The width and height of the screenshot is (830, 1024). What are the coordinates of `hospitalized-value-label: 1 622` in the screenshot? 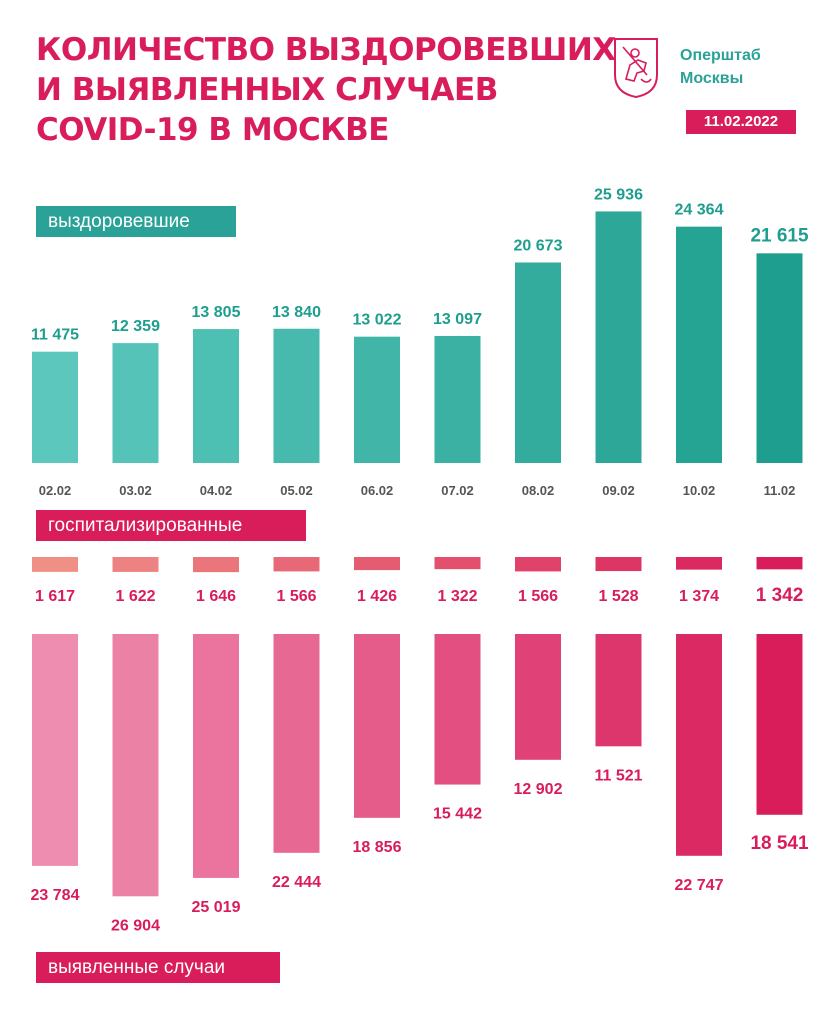 It's located at (135, 596).